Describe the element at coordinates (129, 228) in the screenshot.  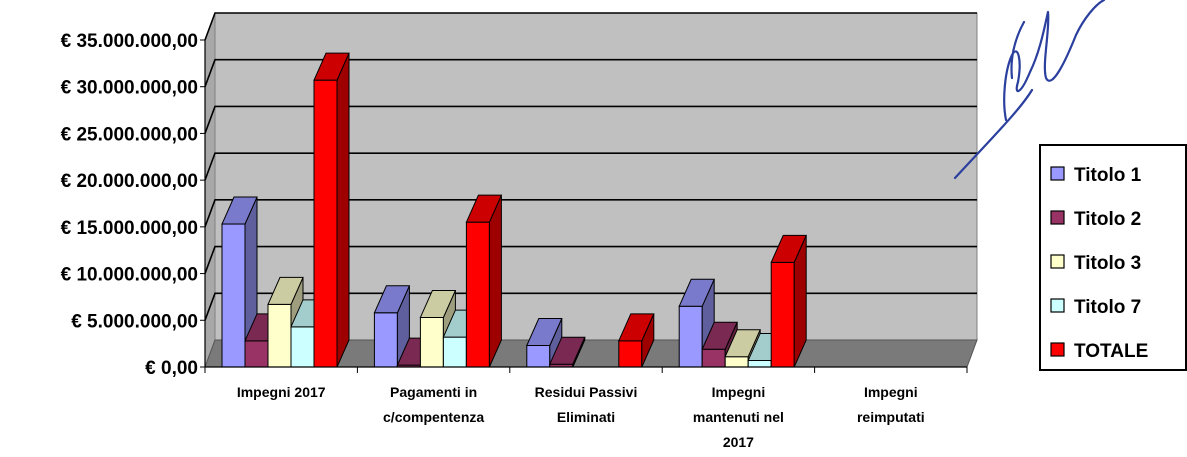
I see `y-tick-label: € 15.000.000,00` at that location.